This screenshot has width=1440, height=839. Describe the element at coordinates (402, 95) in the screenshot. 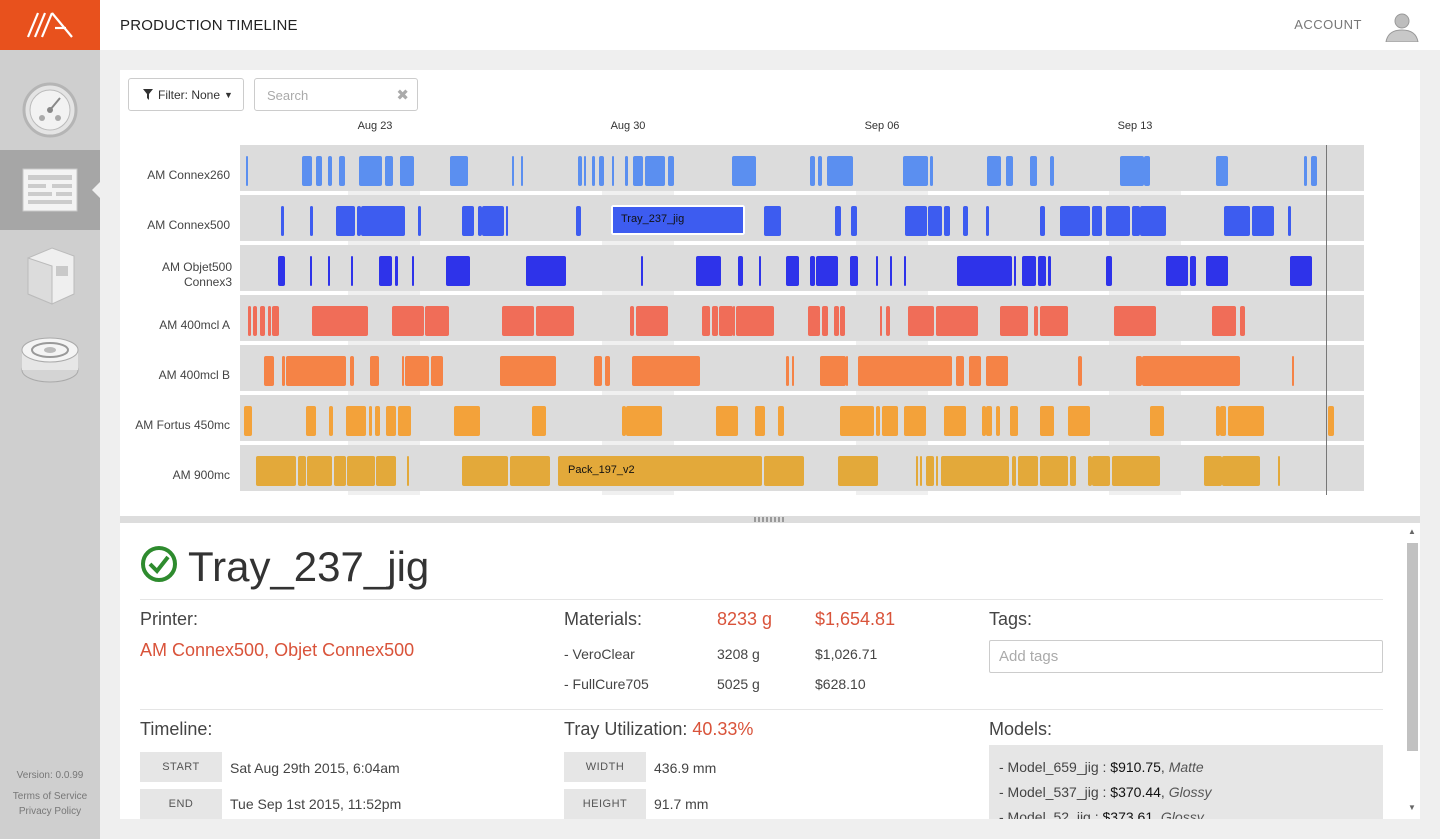

I see `clear-search-icon: ✖` at that location.